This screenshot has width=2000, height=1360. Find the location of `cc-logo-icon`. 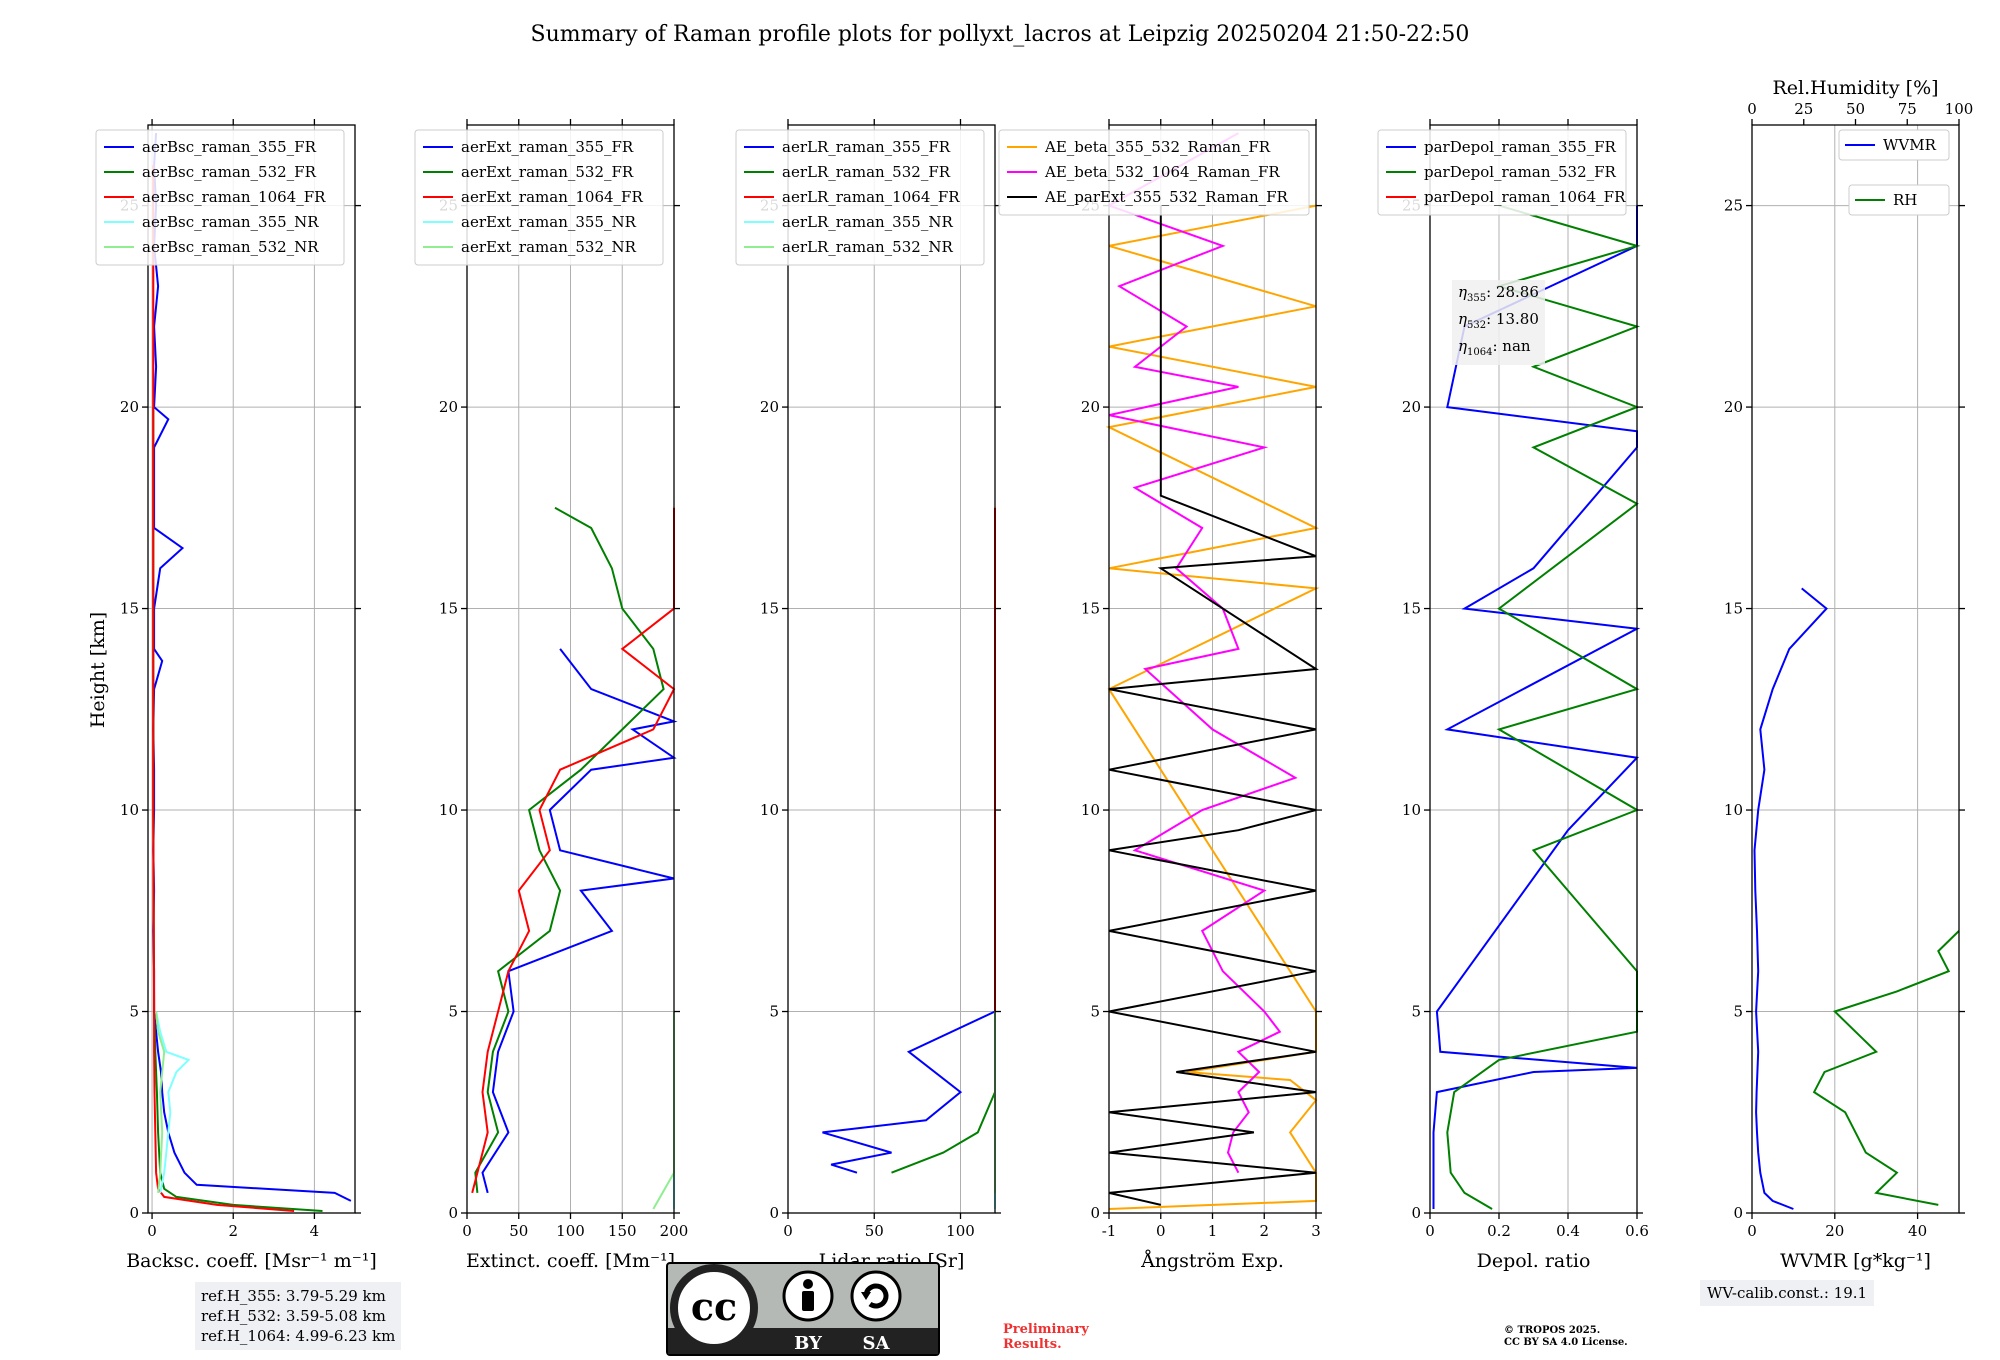

cc-logo-icon is located at coordinates (714, 1308).